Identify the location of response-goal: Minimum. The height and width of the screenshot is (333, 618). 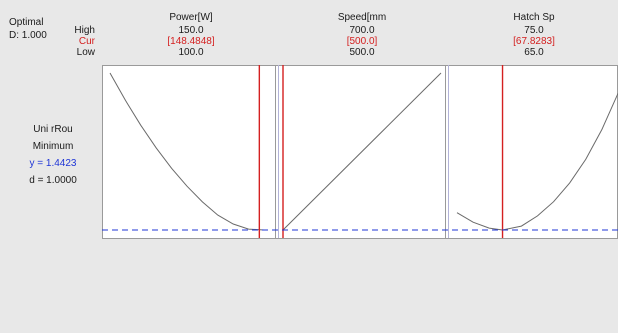
(53, 146).